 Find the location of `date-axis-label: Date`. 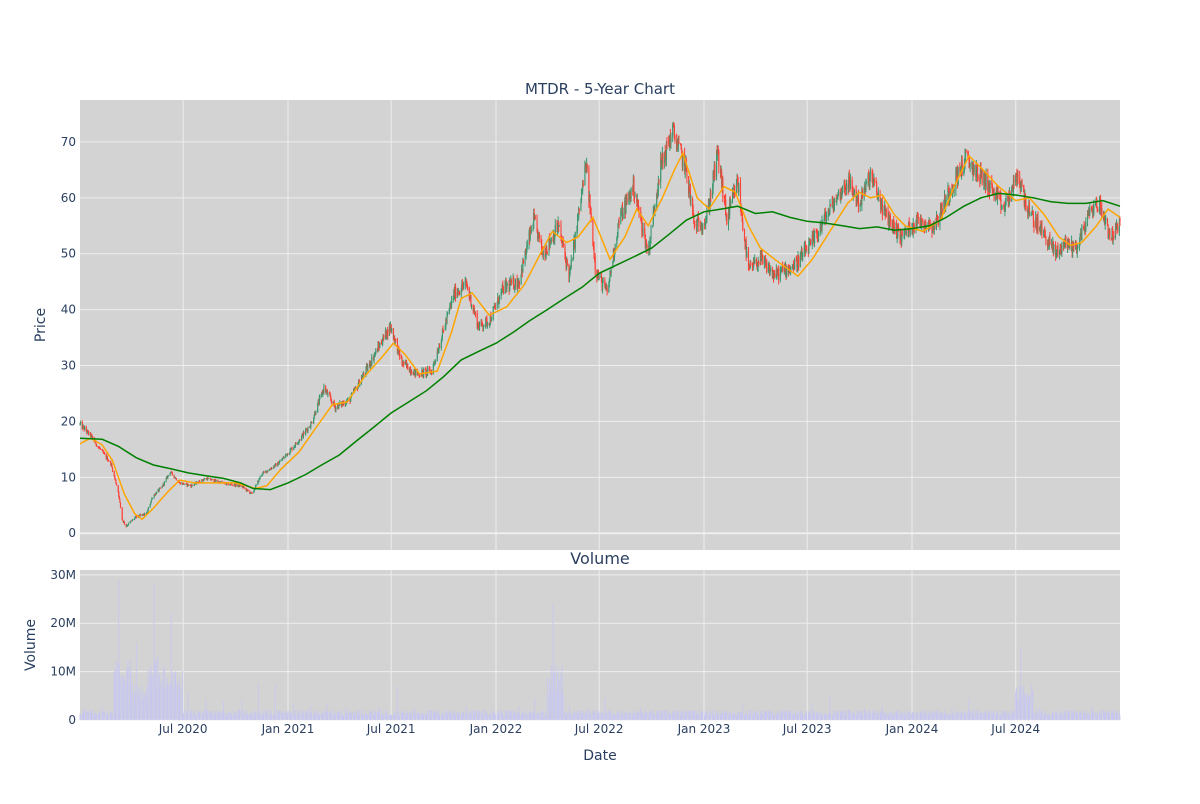

date-axis-label: Date is located at coordinates (599, 756).